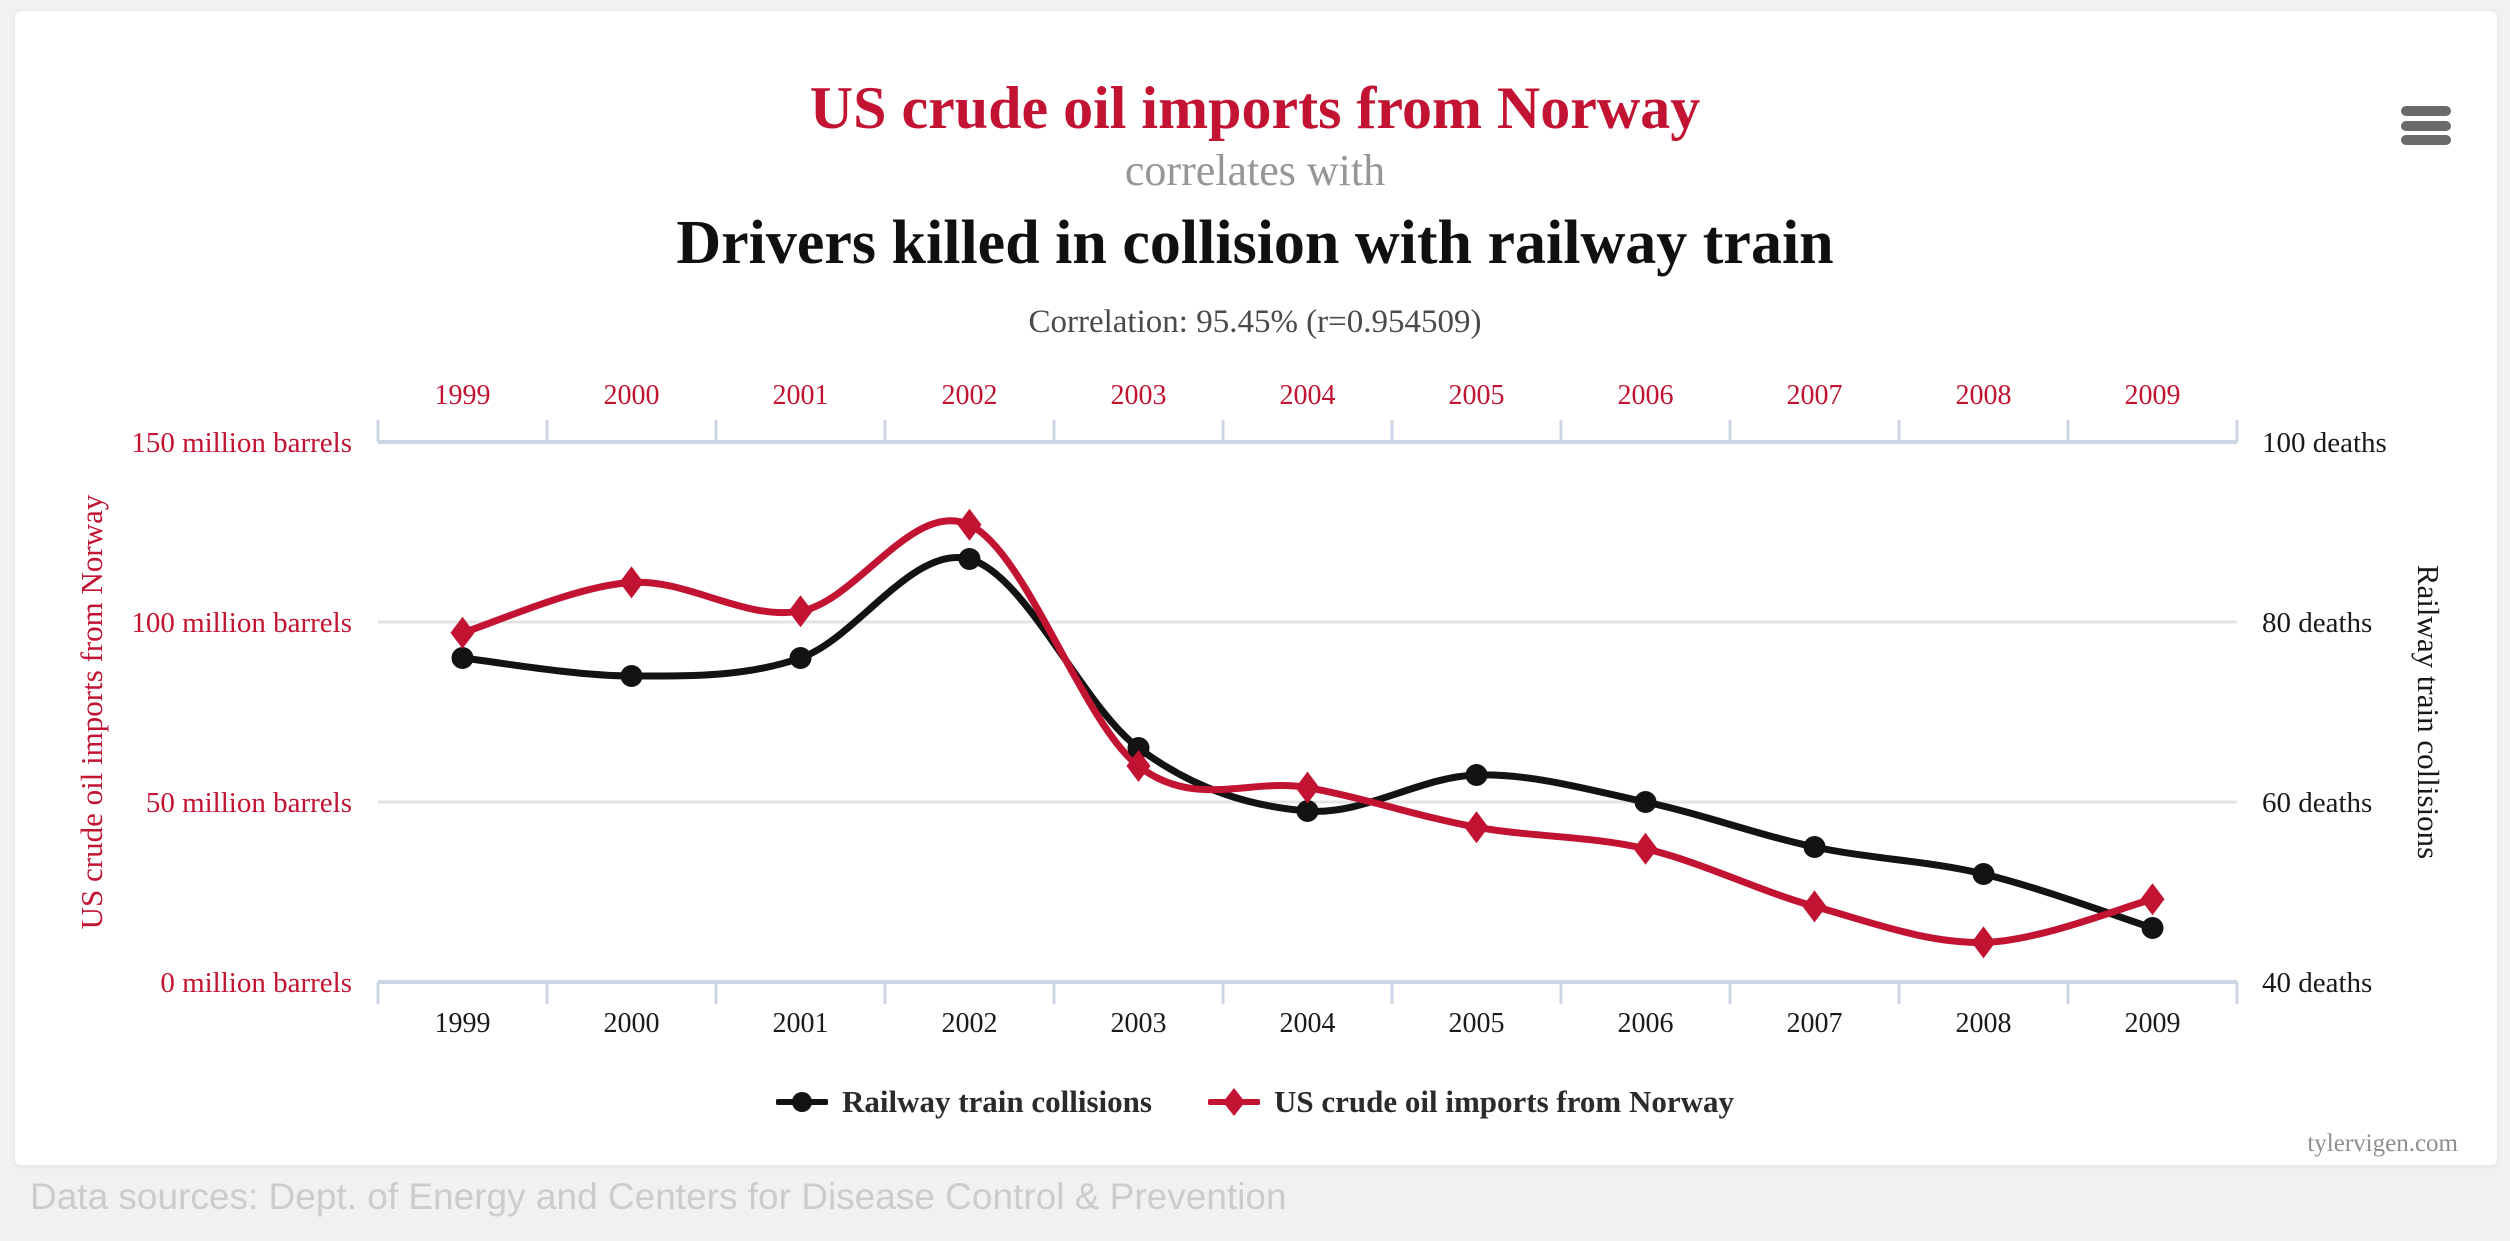  What do you see at coordinates (1815, 1023) in the screenshot?
I see `bottom-year-label: 2007` at bounding box center [1815, 1023].